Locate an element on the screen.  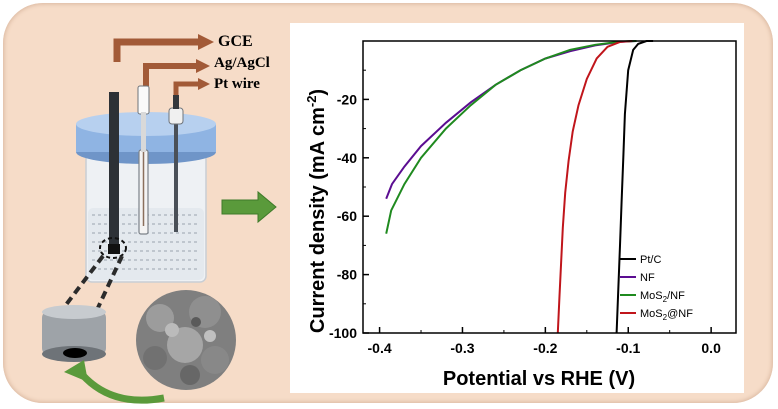
legend-label-0: Pt/C is located at coordinates (650, 260).